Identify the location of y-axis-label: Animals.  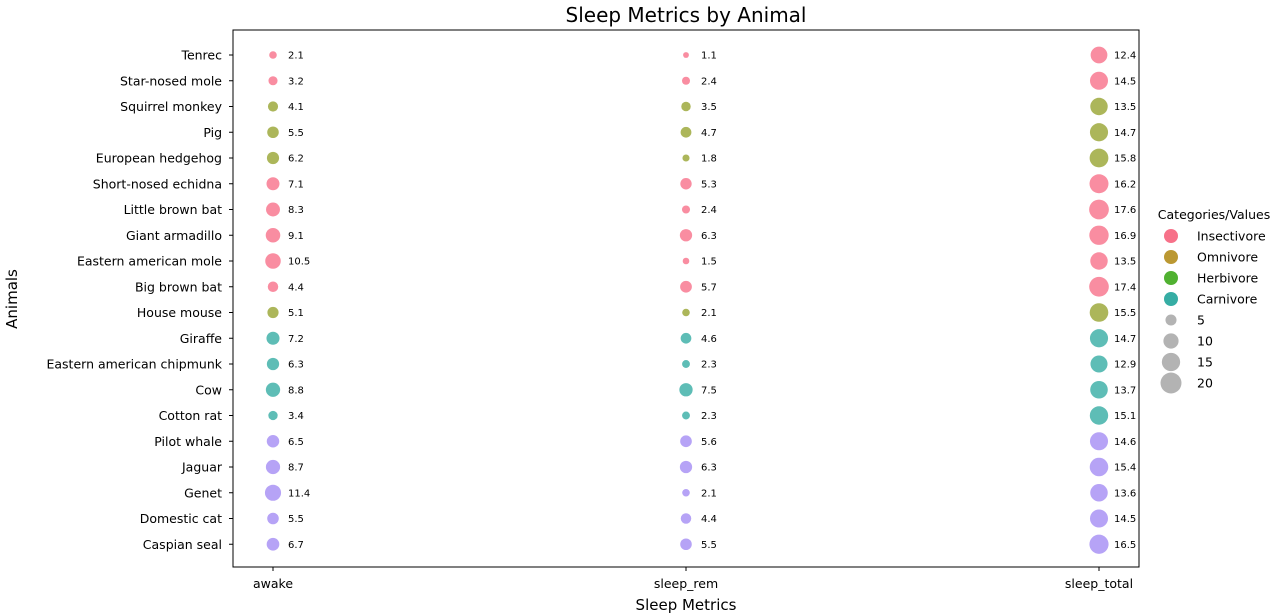
(12, 299).